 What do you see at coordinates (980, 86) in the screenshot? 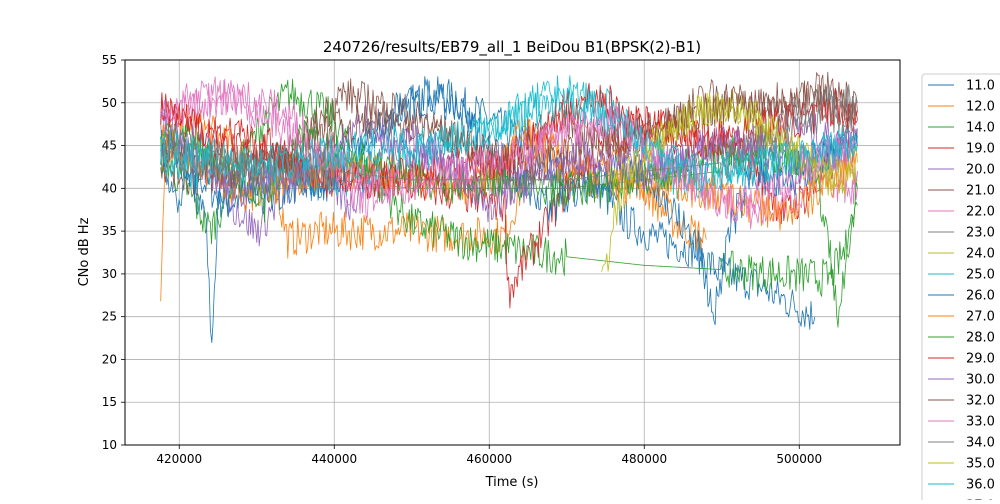
I see `legend-label: 11.0` at bounding box center [980, 86].